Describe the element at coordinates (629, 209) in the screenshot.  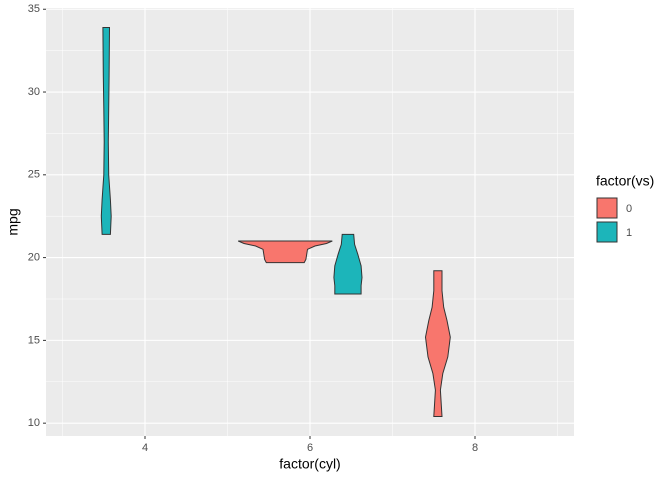
I see `legend-label: 0` at that location.